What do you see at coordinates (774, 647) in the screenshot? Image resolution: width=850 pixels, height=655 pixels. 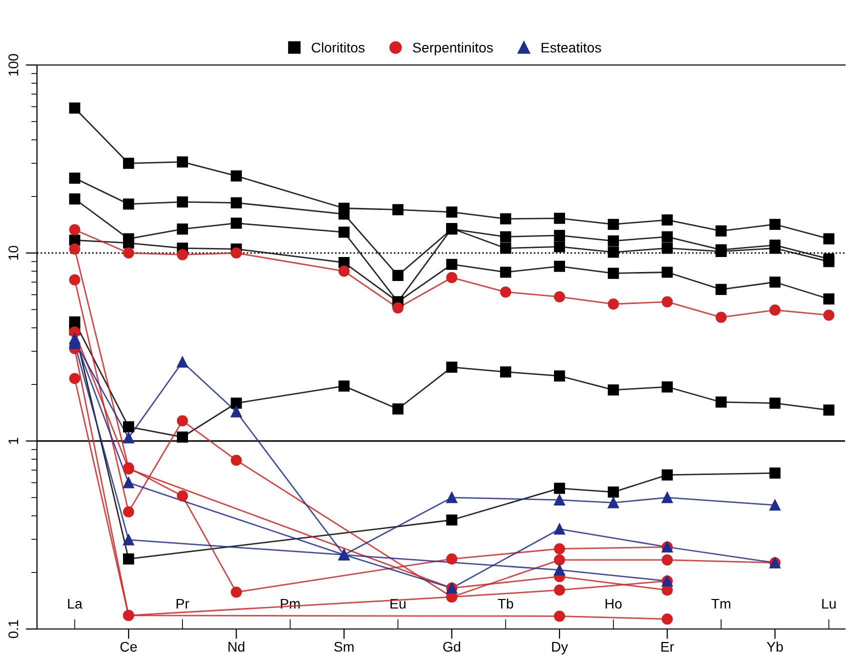 I see `x-tick-label: Yb` at bounding box center [774, 647].